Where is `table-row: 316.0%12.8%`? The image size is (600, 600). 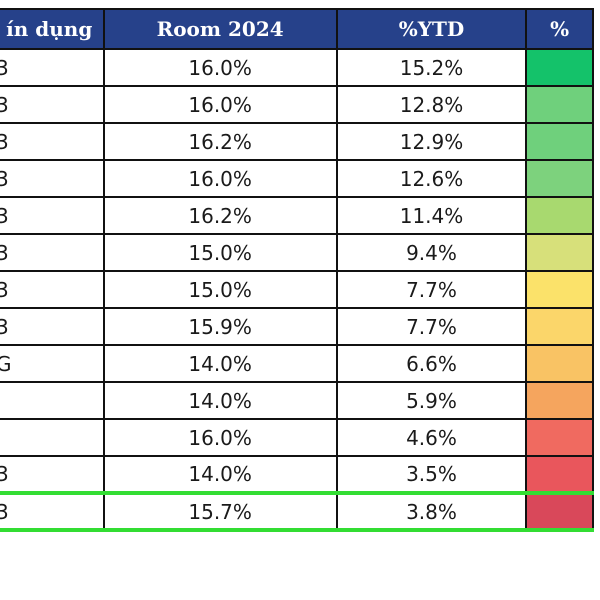
table-row: 316.0%12.8% is located at coordinates (297, 104).